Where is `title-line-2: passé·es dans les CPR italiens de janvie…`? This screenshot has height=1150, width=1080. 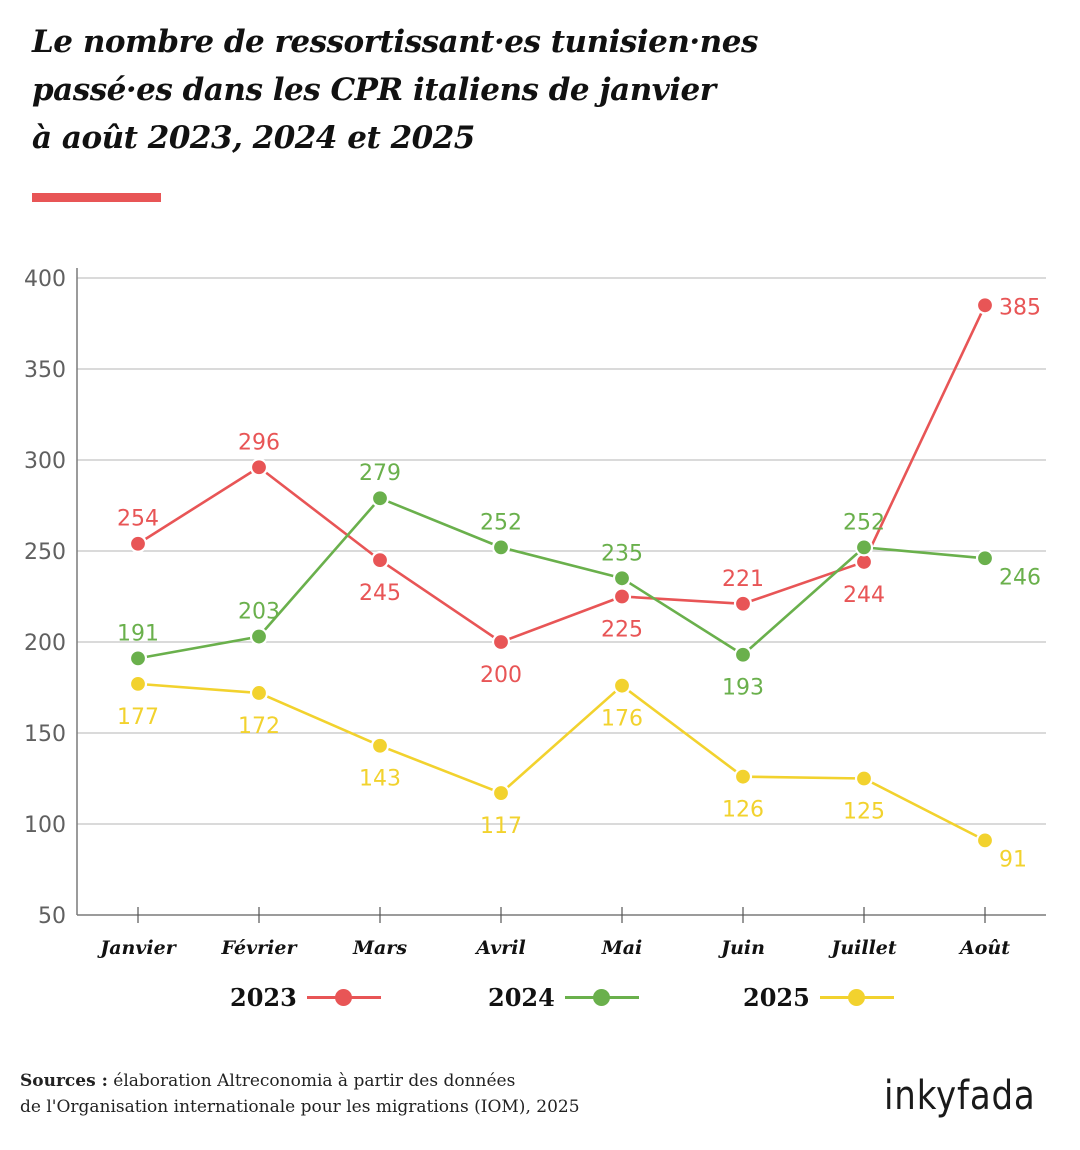
title-line-2: passé·es dans les CPR italiens de janvie… is located at coordinates (374, 90).